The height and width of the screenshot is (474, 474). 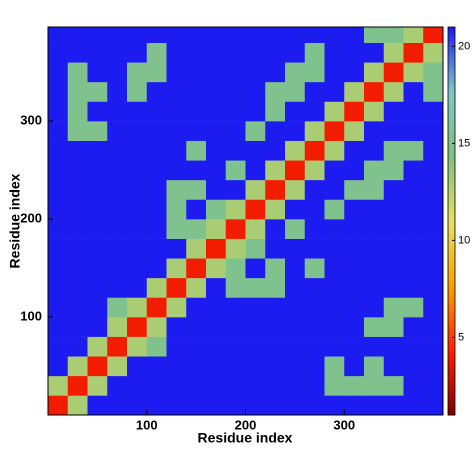 I want to click on x-tick-label: 100, so click(x=147, y=424).